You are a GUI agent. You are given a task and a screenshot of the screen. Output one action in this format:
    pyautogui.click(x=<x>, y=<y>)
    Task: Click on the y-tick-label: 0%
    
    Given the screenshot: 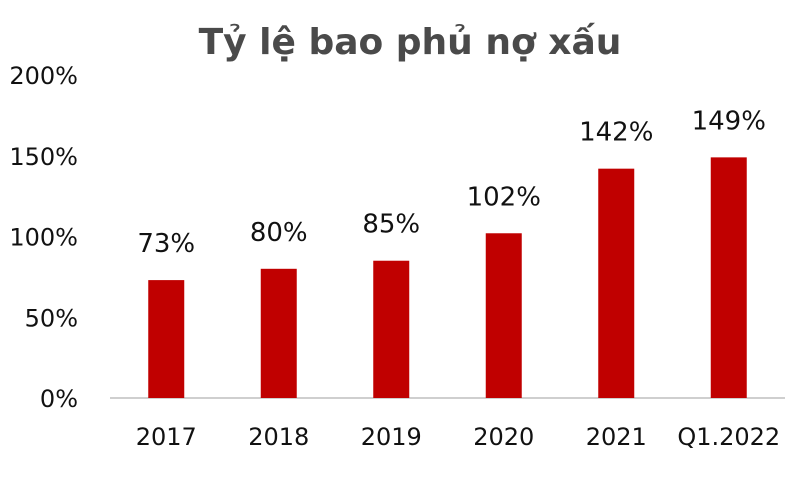 What is the action you would take?
    pyautogui.click(x=59, y=399)
    